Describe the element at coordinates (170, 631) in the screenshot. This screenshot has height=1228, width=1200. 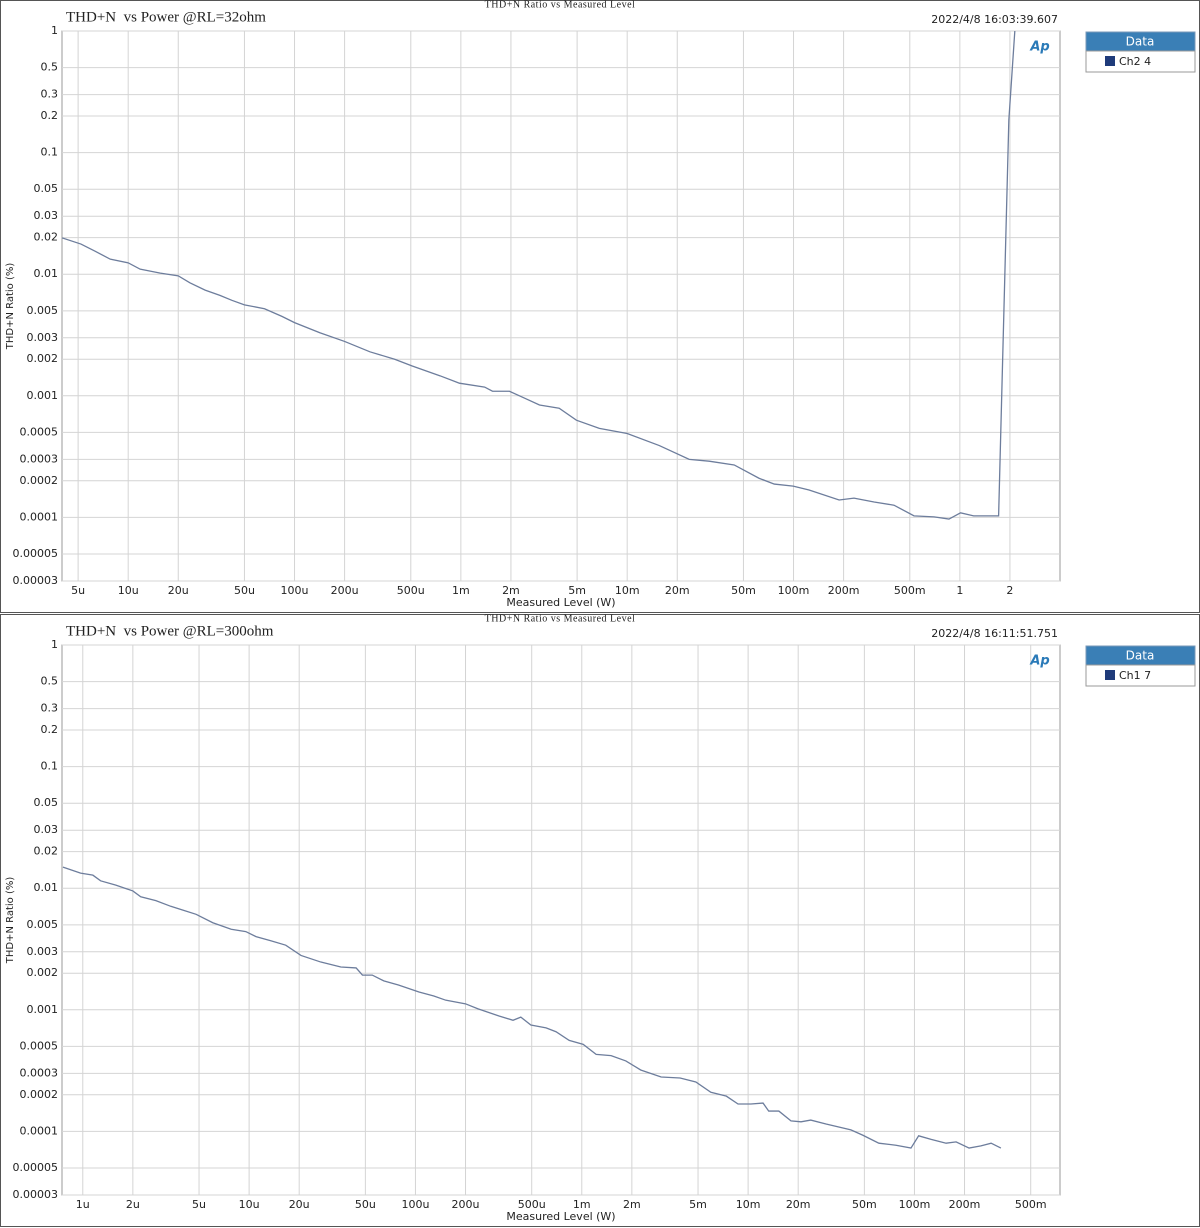
I see `subtitle: THD+N vs Power @RL=300ohm` at that location.